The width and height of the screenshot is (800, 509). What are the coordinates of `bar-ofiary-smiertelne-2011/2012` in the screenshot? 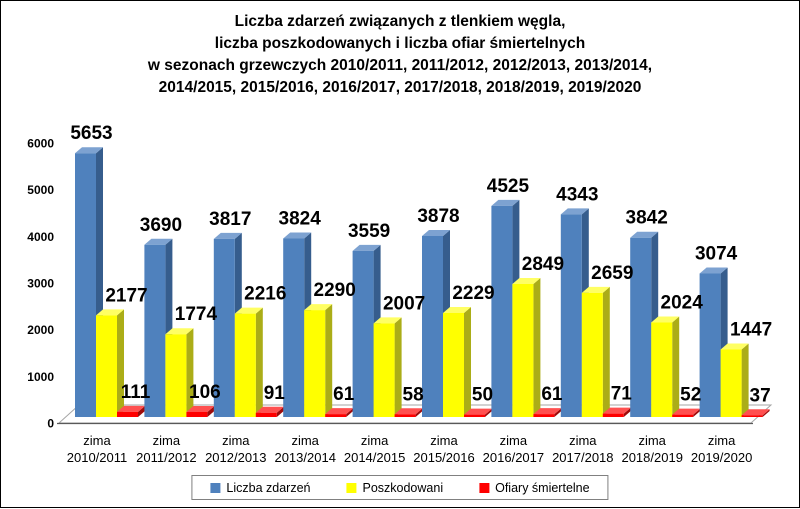 It's located at (200, 411).